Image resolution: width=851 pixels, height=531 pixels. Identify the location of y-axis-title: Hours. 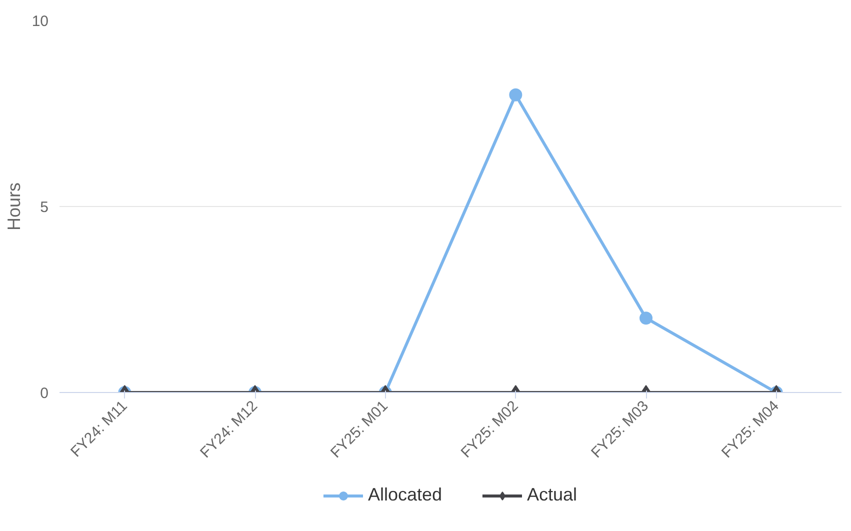
(14, 206).